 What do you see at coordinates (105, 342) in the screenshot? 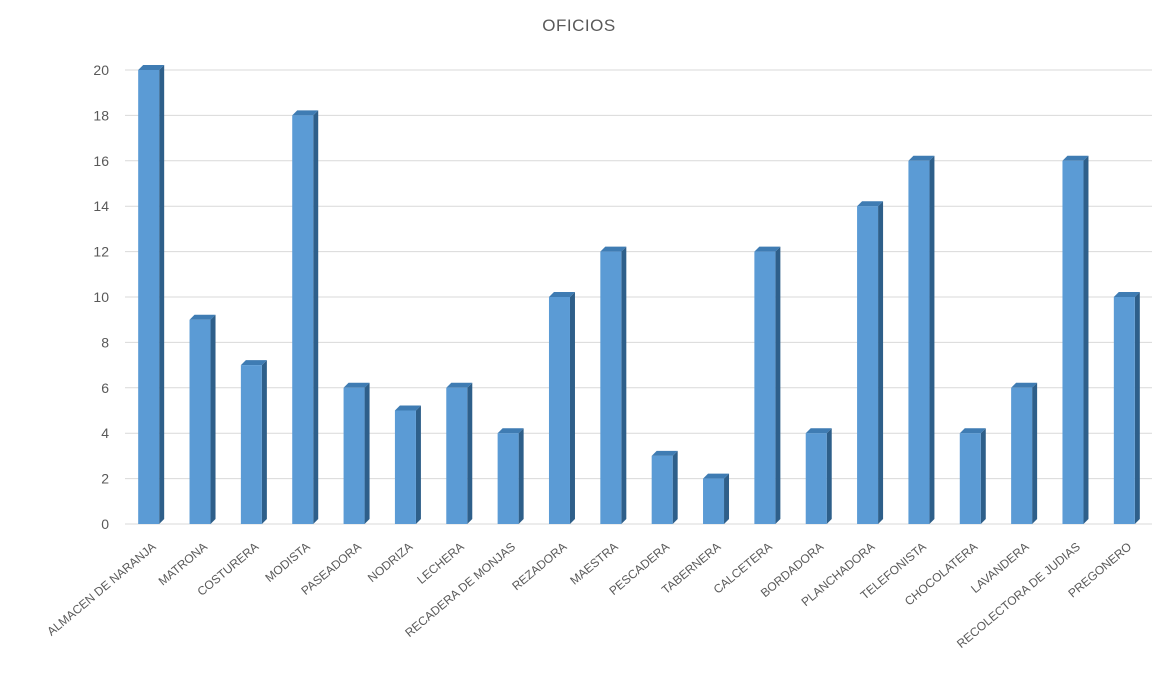
I see `y-tick-label: 8` at bounding box center [105, 342].